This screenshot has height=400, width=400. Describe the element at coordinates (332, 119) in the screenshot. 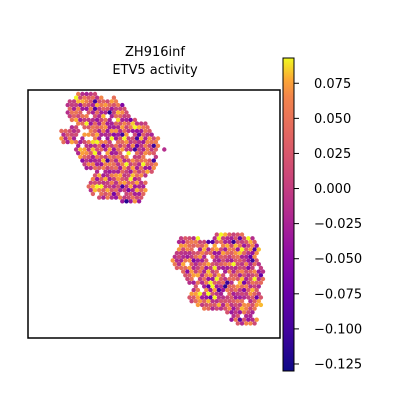

I see `colorbar-tick-label: 0.050` at that location.